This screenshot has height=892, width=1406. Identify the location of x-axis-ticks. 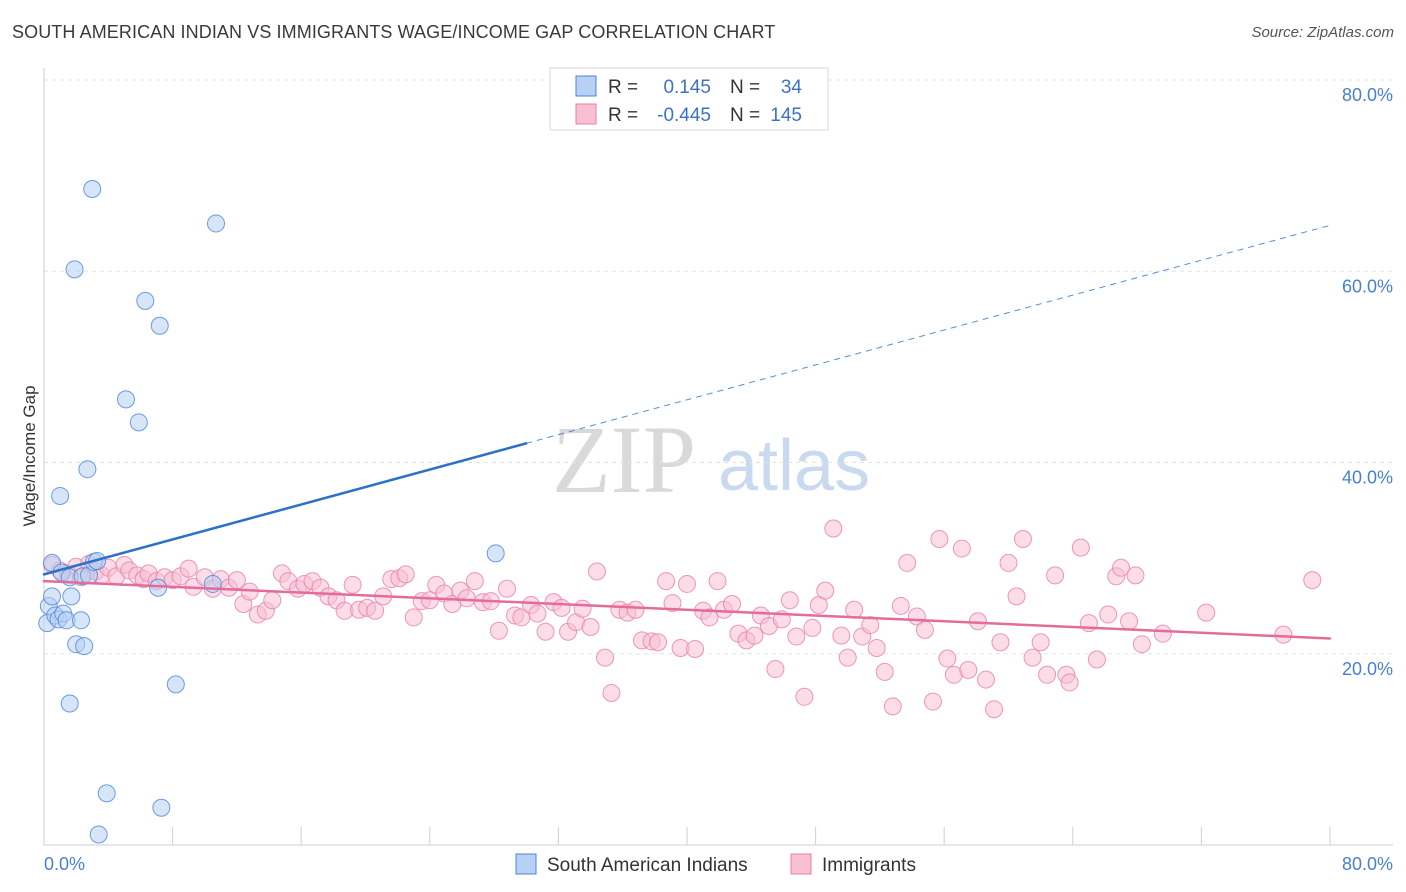
(751, 836).